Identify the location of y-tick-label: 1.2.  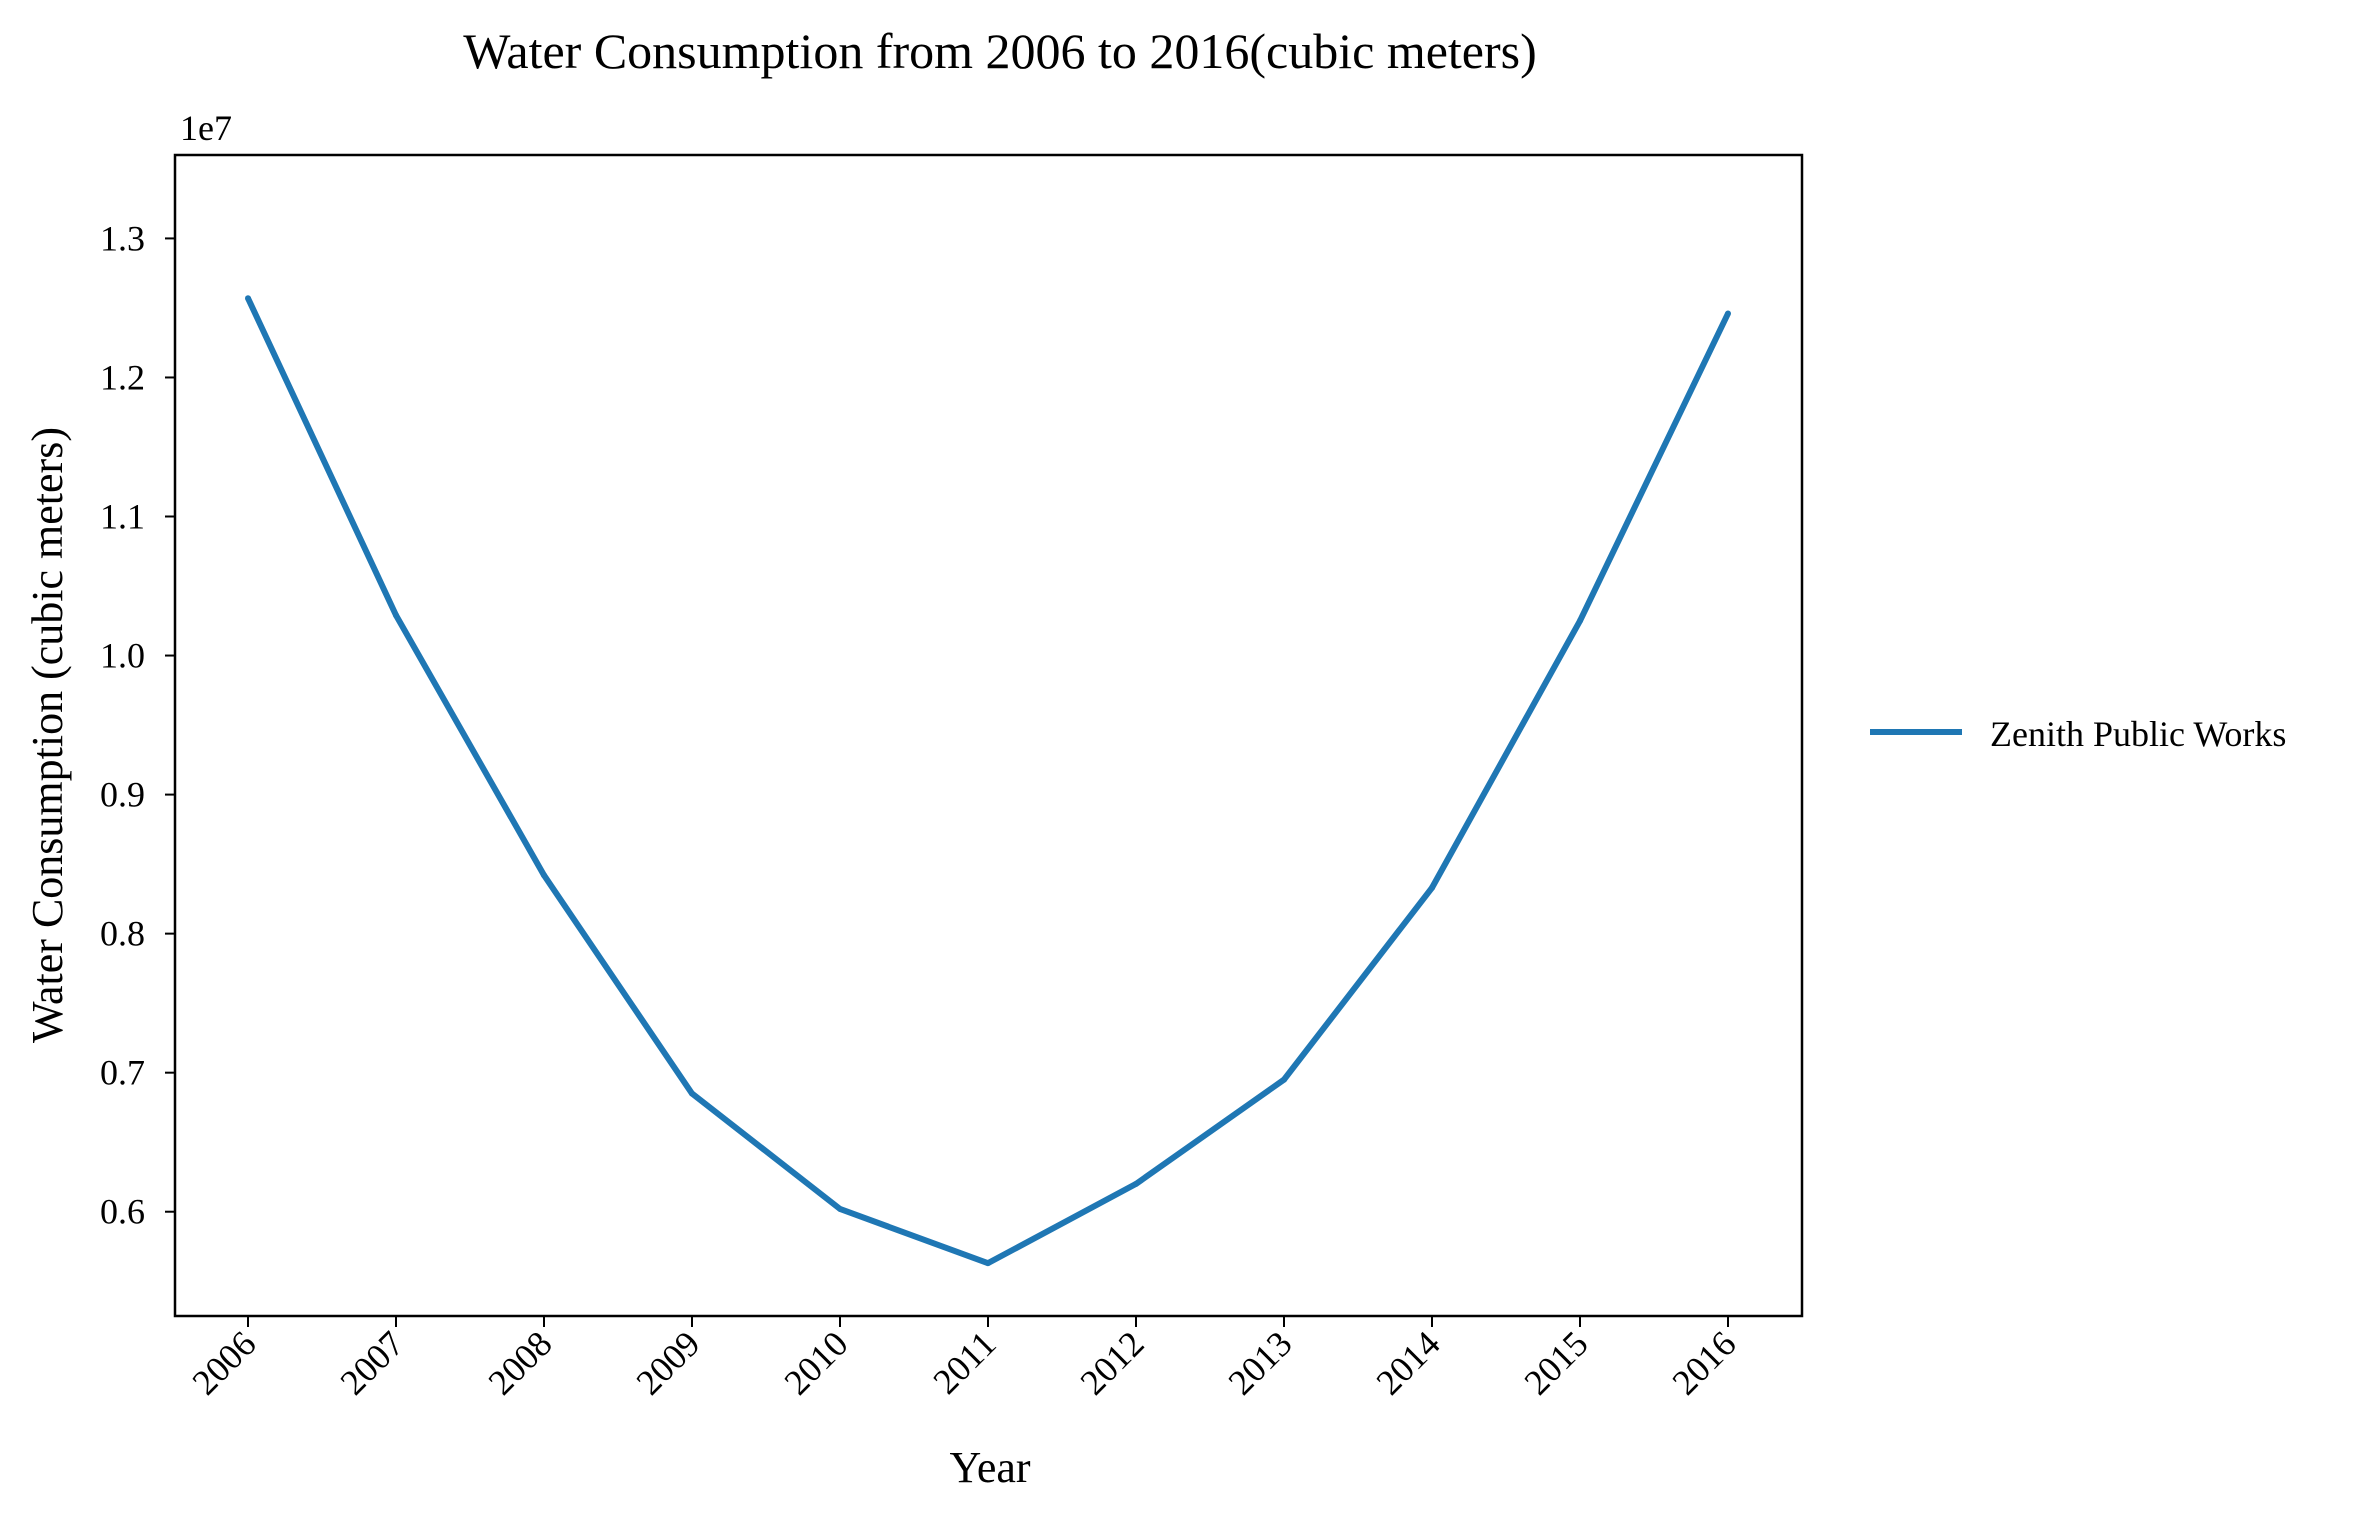
(122, 377).